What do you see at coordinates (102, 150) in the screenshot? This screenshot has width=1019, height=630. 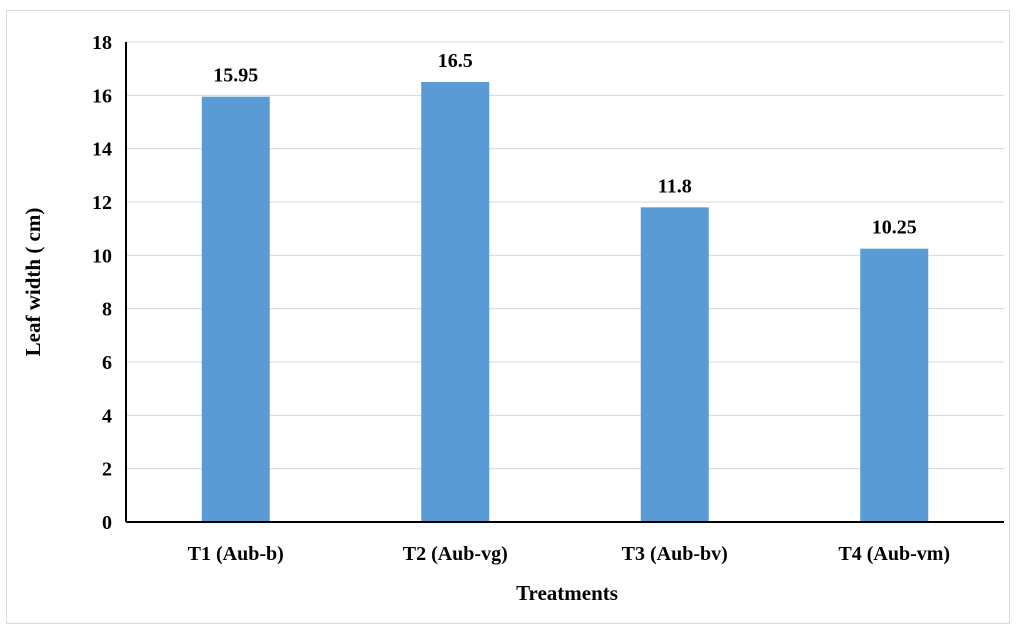 I see `y-tick-label-14: 14` at bounding box center [102, 150].